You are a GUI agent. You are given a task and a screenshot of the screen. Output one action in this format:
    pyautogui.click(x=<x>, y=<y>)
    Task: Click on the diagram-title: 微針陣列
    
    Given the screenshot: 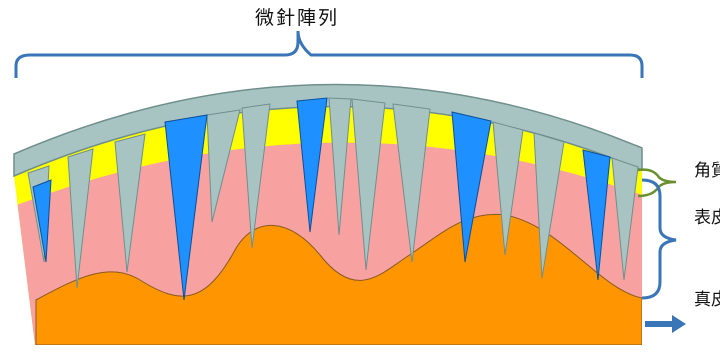 What is the action you would take?
    pyautogui.click(x=296, y=18)
    